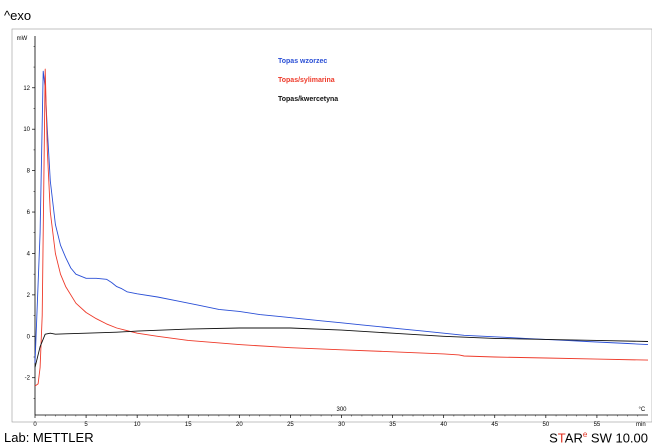 The width and height of the screenshot is (652, 447). What do you see at coordinates (18, 15) in the screenshot?
I see `exo-label: ^exo` at bounding box center [18, 15].